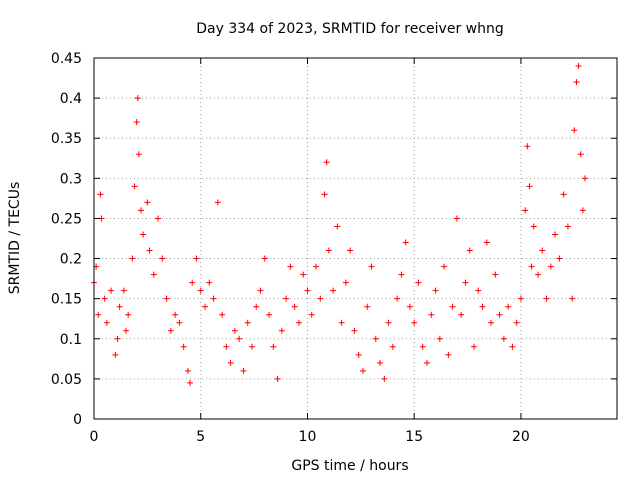 The height and width of the screenshot is (480, 640). I want to click on x-tick-label: 15, so click(414, 437).